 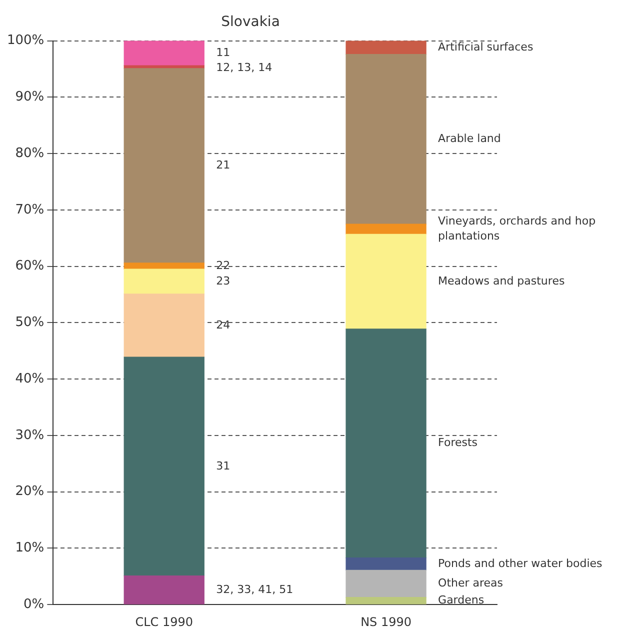 What do you see at coordinates (25, 40) in the screenshot?
I see `y-tick-label: 100%` at bounding box center [25, 40].